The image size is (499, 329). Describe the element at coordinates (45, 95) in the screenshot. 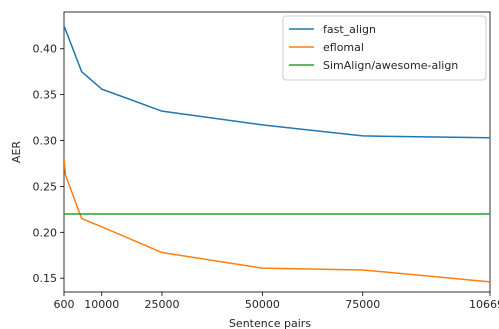

I see `y-tick-label: 0.35` at that location.